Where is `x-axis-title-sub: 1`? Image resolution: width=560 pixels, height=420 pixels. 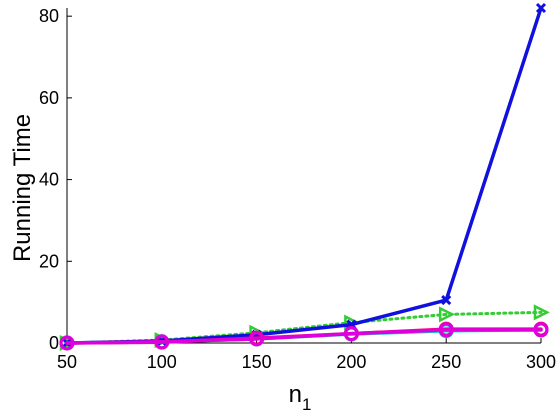 x-axis-title-sub: 1 is located at coordinates (306, 404).